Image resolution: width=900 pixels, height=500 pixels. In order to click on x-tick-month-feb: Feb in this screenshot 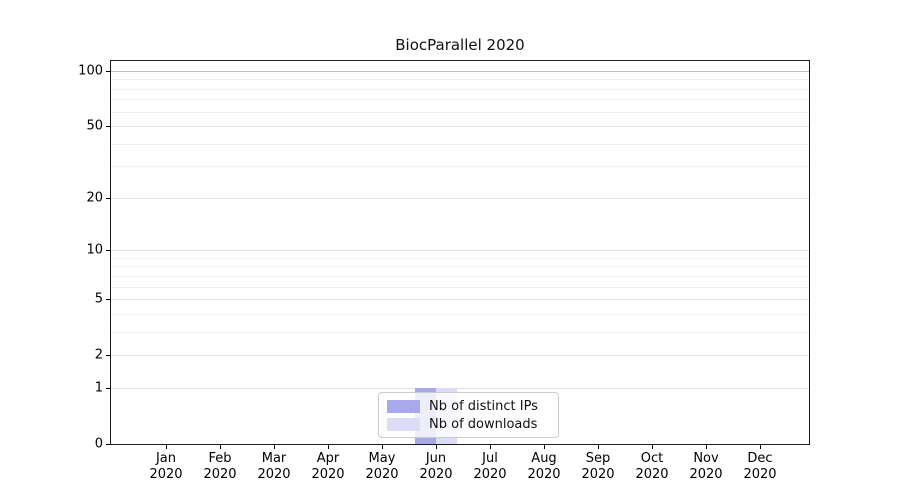, I will do `click(220, 458)`.